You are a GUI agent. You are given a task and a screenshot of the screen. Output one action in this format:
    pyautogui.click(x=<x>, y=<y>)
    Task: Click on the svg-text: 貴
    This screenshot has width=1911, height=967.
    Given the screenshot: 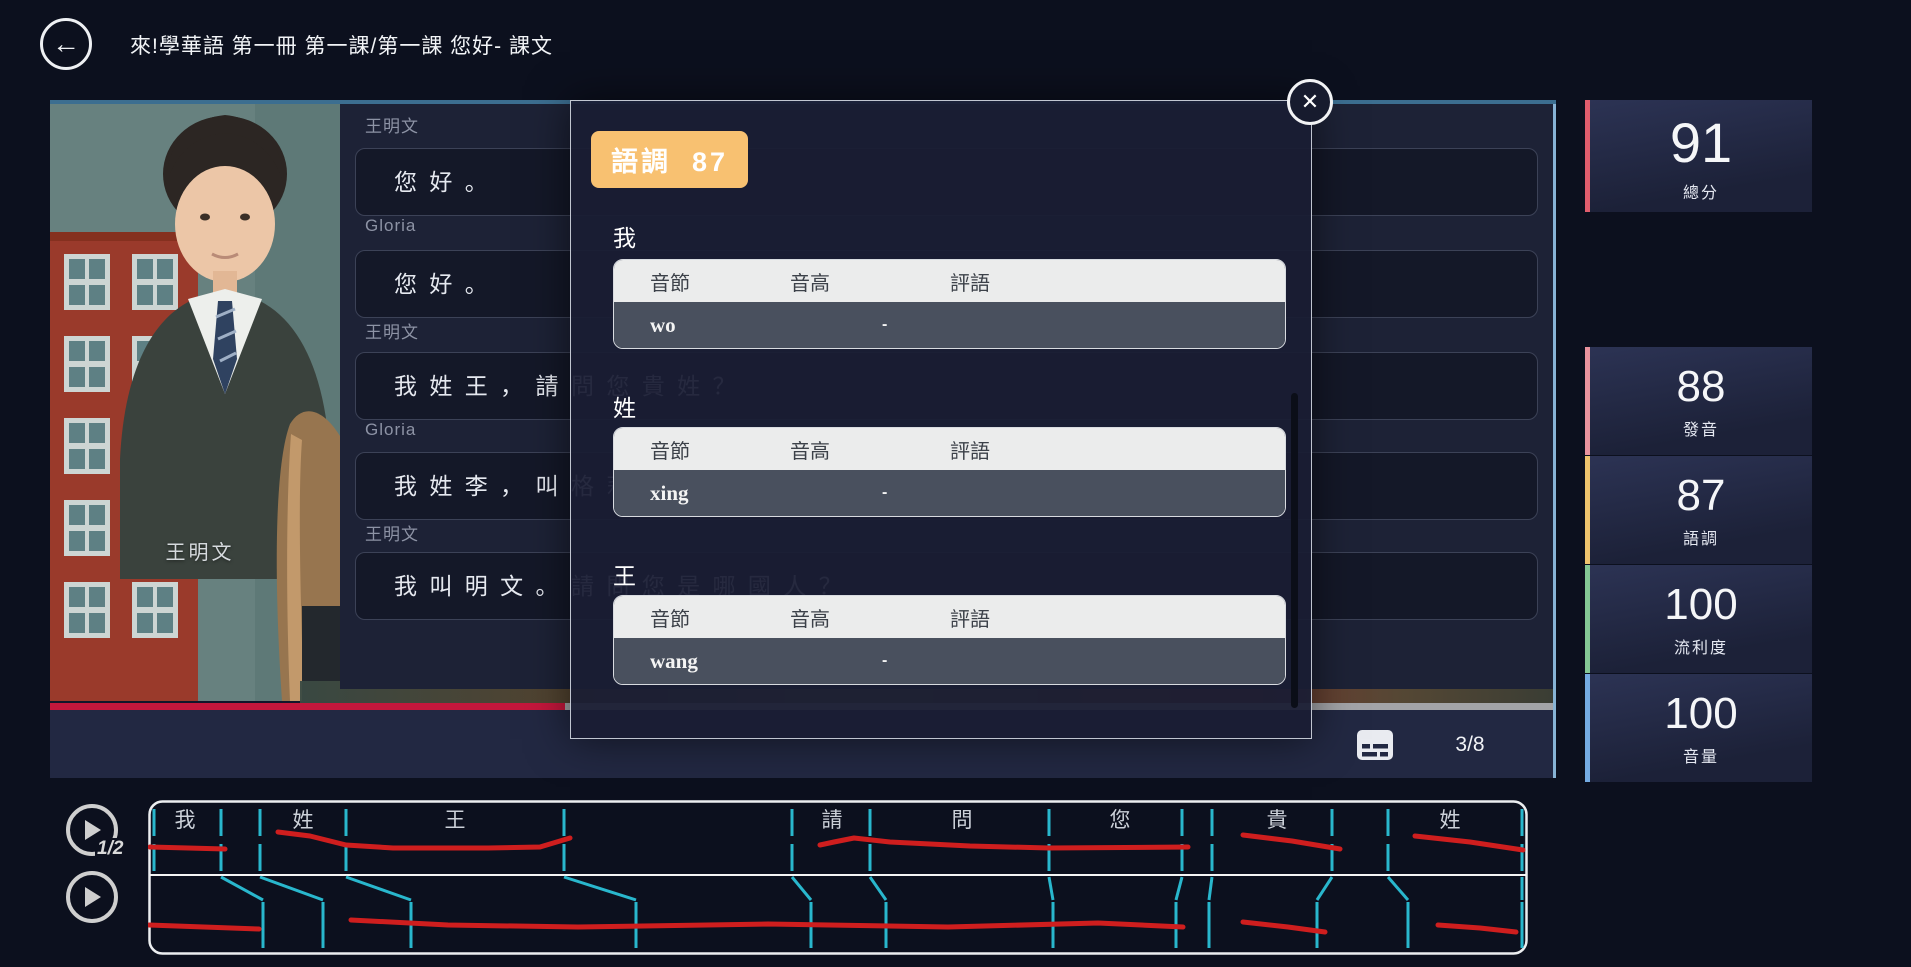 What is the action you would take?
    pyautogui.click(x=1277, y=820)
    